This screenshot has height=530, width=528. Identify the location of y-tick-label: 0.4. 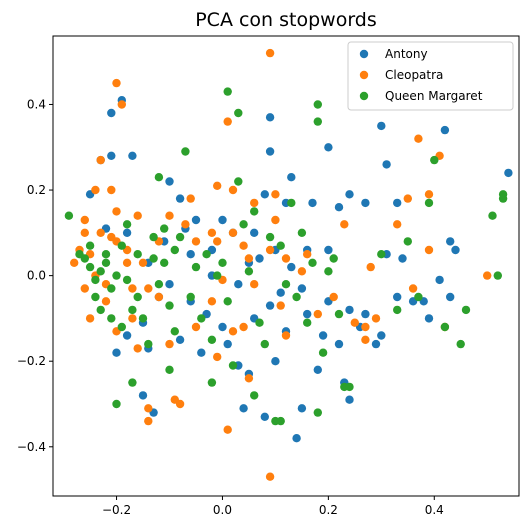
(36, 104).